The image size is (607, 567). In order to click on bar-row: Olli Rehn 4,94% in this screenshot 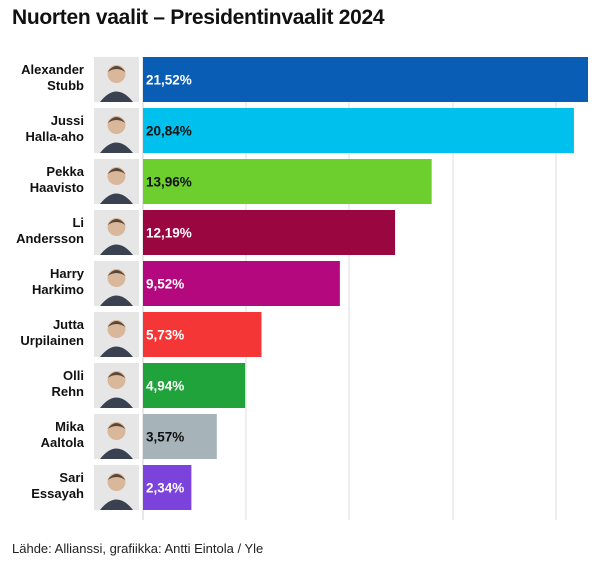, I will do `click(149, 385)`.